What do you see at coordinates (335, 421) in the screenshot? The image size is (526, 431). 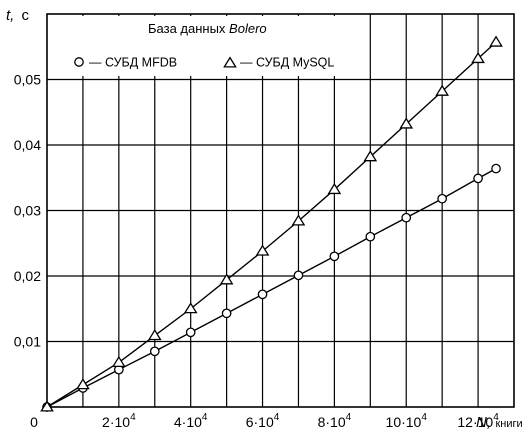 I see `x-tick-label: 8·10⁴` at bounding box center [335, 421].